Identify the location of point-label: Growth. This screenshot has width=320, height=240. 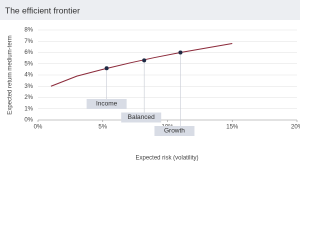
(174, 131).